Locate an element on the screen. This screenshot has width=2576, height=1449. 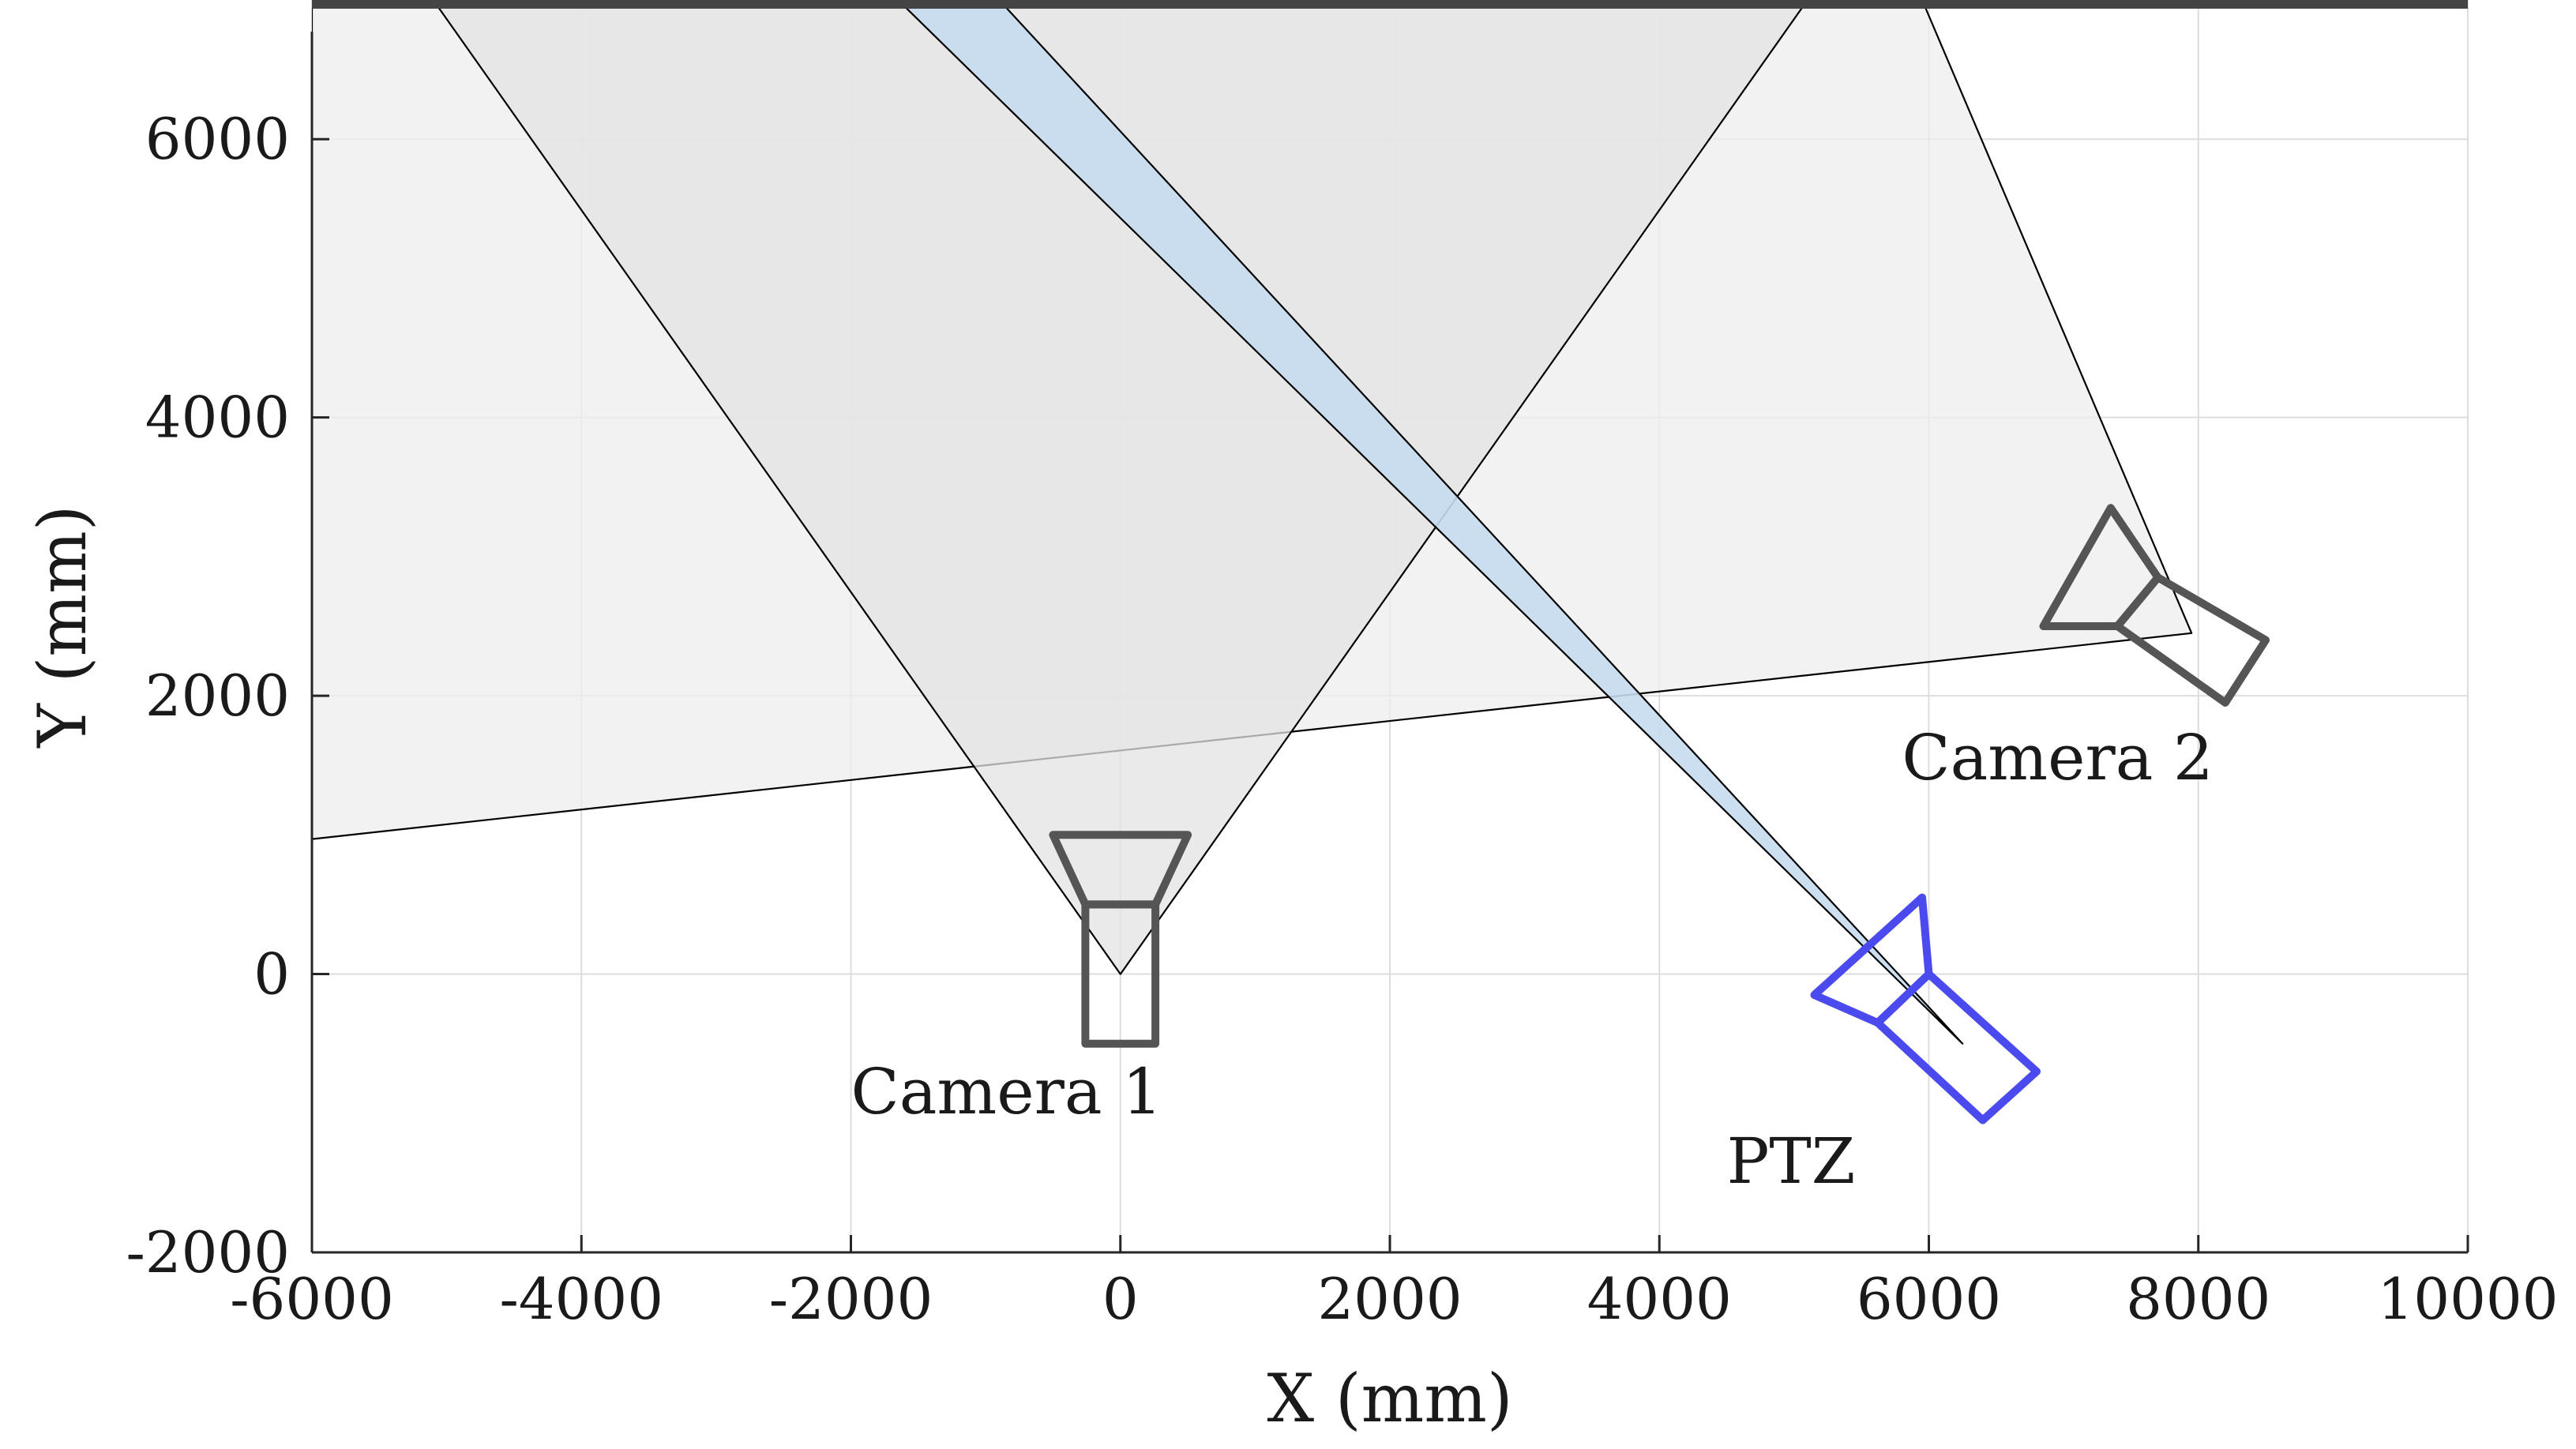
y-tick-label: 2000 is located at coordinates (217, 696).